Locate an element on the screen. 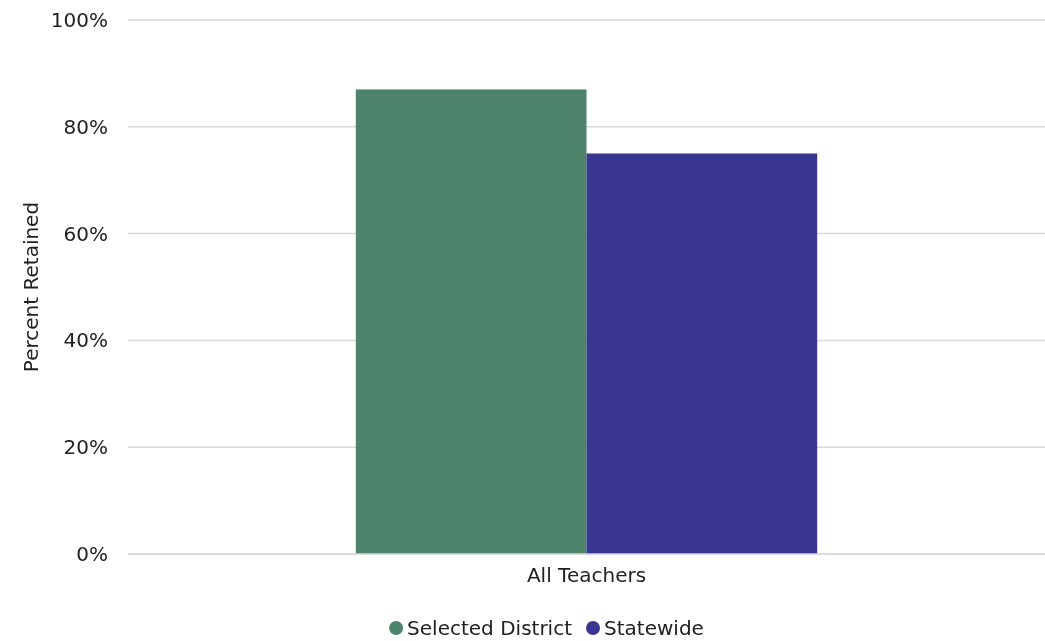 This screenshot has width=1045, height=641. x-tick-label: All Teachers is located at coordinates (586, 575).